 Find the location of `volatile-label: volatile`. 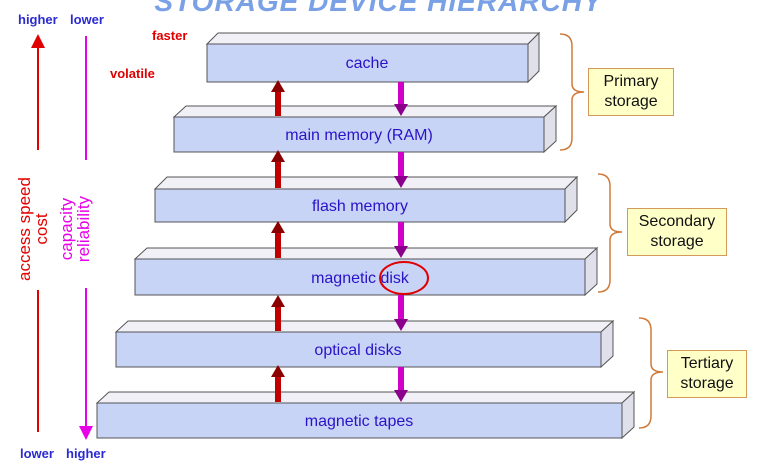

volatile-label: volatile is located at coordinates (132, 73).